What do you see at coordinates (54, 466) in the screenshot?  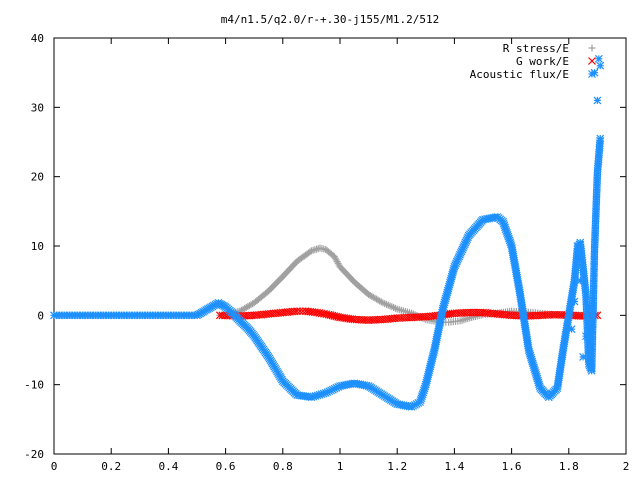 I see `x-tick-label: 0` at bounding box center [54, 466].